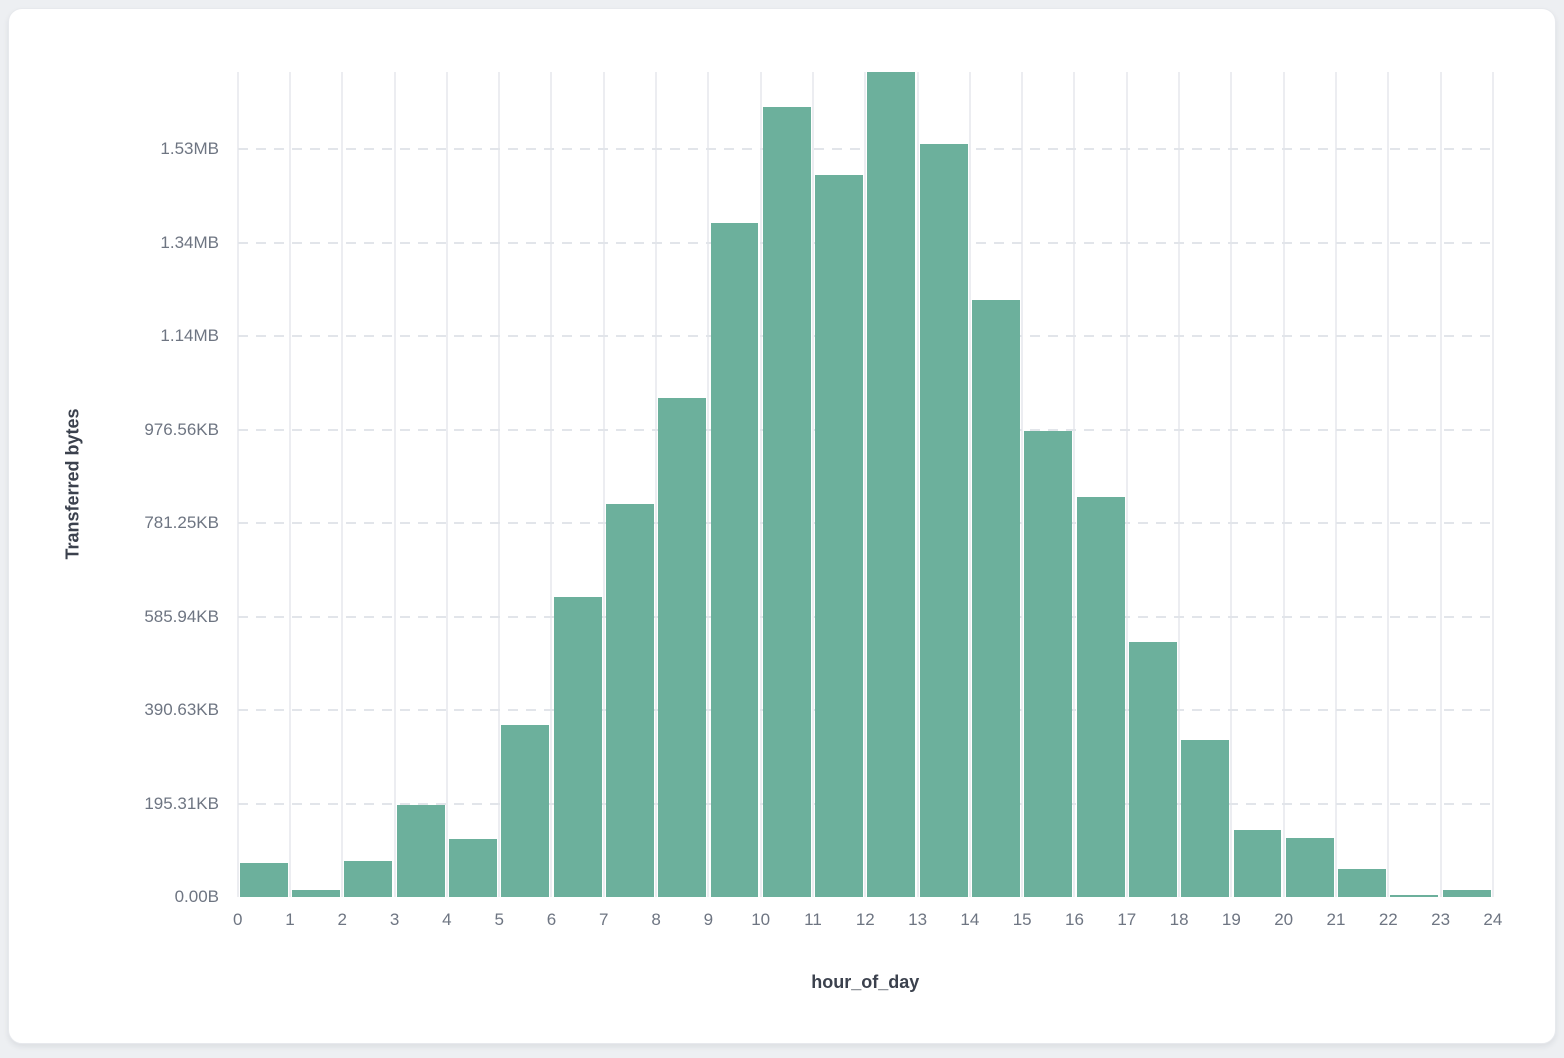 This screenshot has width=1564, height=1058. What do you see at coordinates (970, 919) in the screenshot?
I see `x-tick-label: 14` at bounding box center [970, 919].